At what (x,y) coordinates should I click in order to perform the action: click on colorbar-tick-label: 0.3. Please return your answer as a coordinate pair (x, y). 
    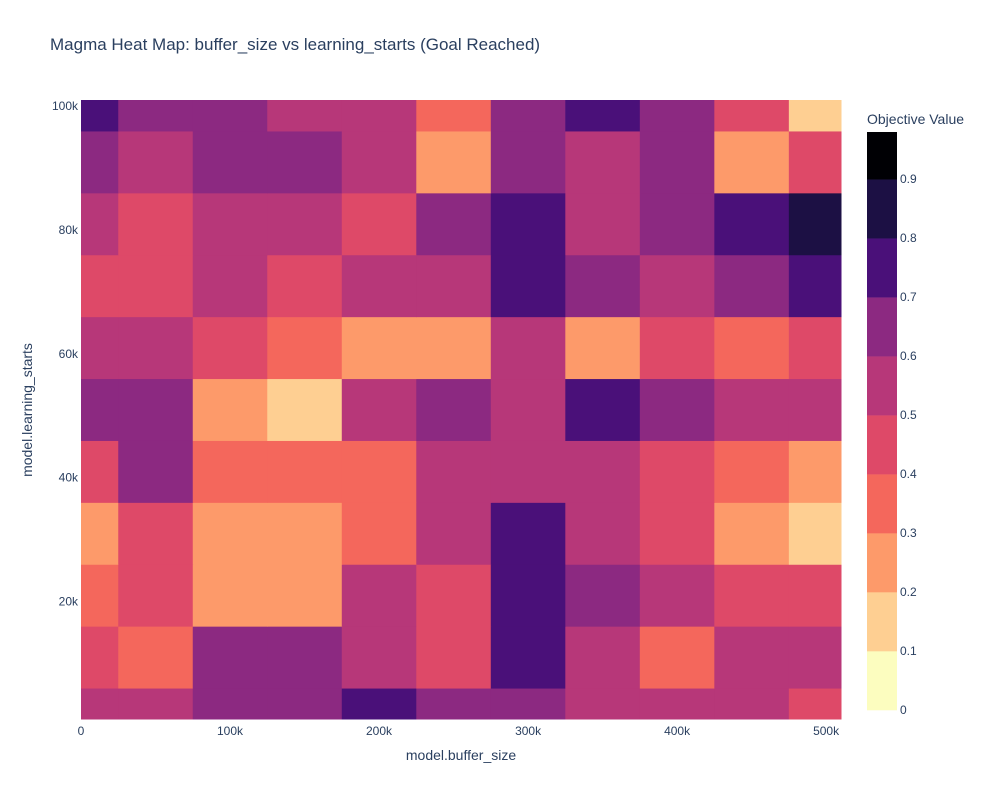
    Looking at the image, I should click on (908, 533).